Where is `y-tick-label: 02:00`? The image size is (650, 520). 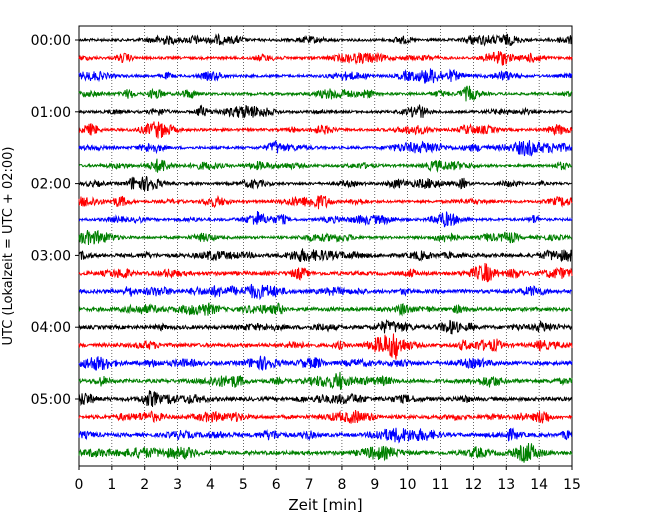 y-tick-label: 02:00 is located at coordinates (51, 185).